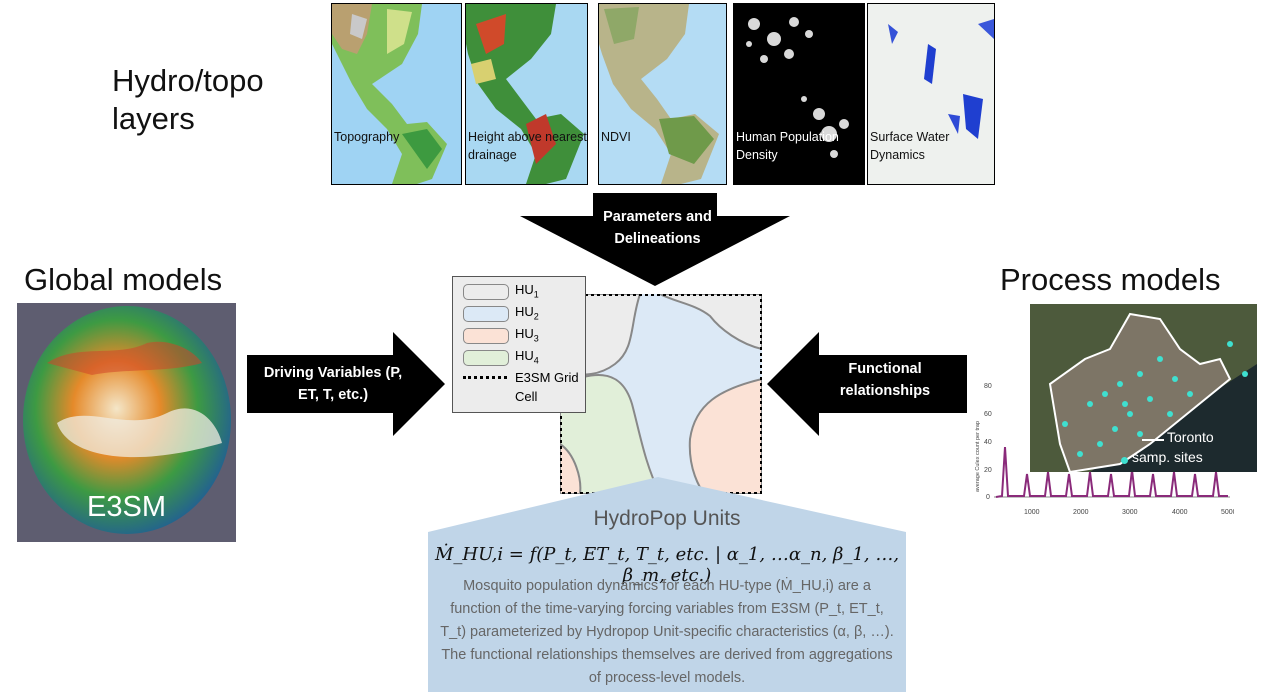  I want to click on functional-relationships-label: Functional relationships, so click(885, 380).